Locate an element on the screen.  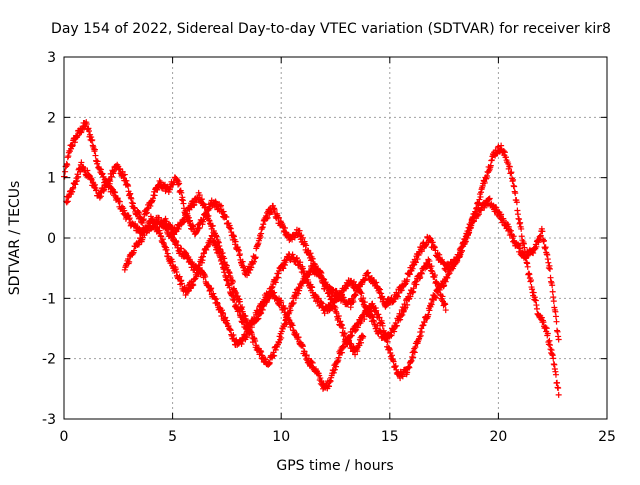
x-tick-label-1: 5 is located at coordinates (172, 437).